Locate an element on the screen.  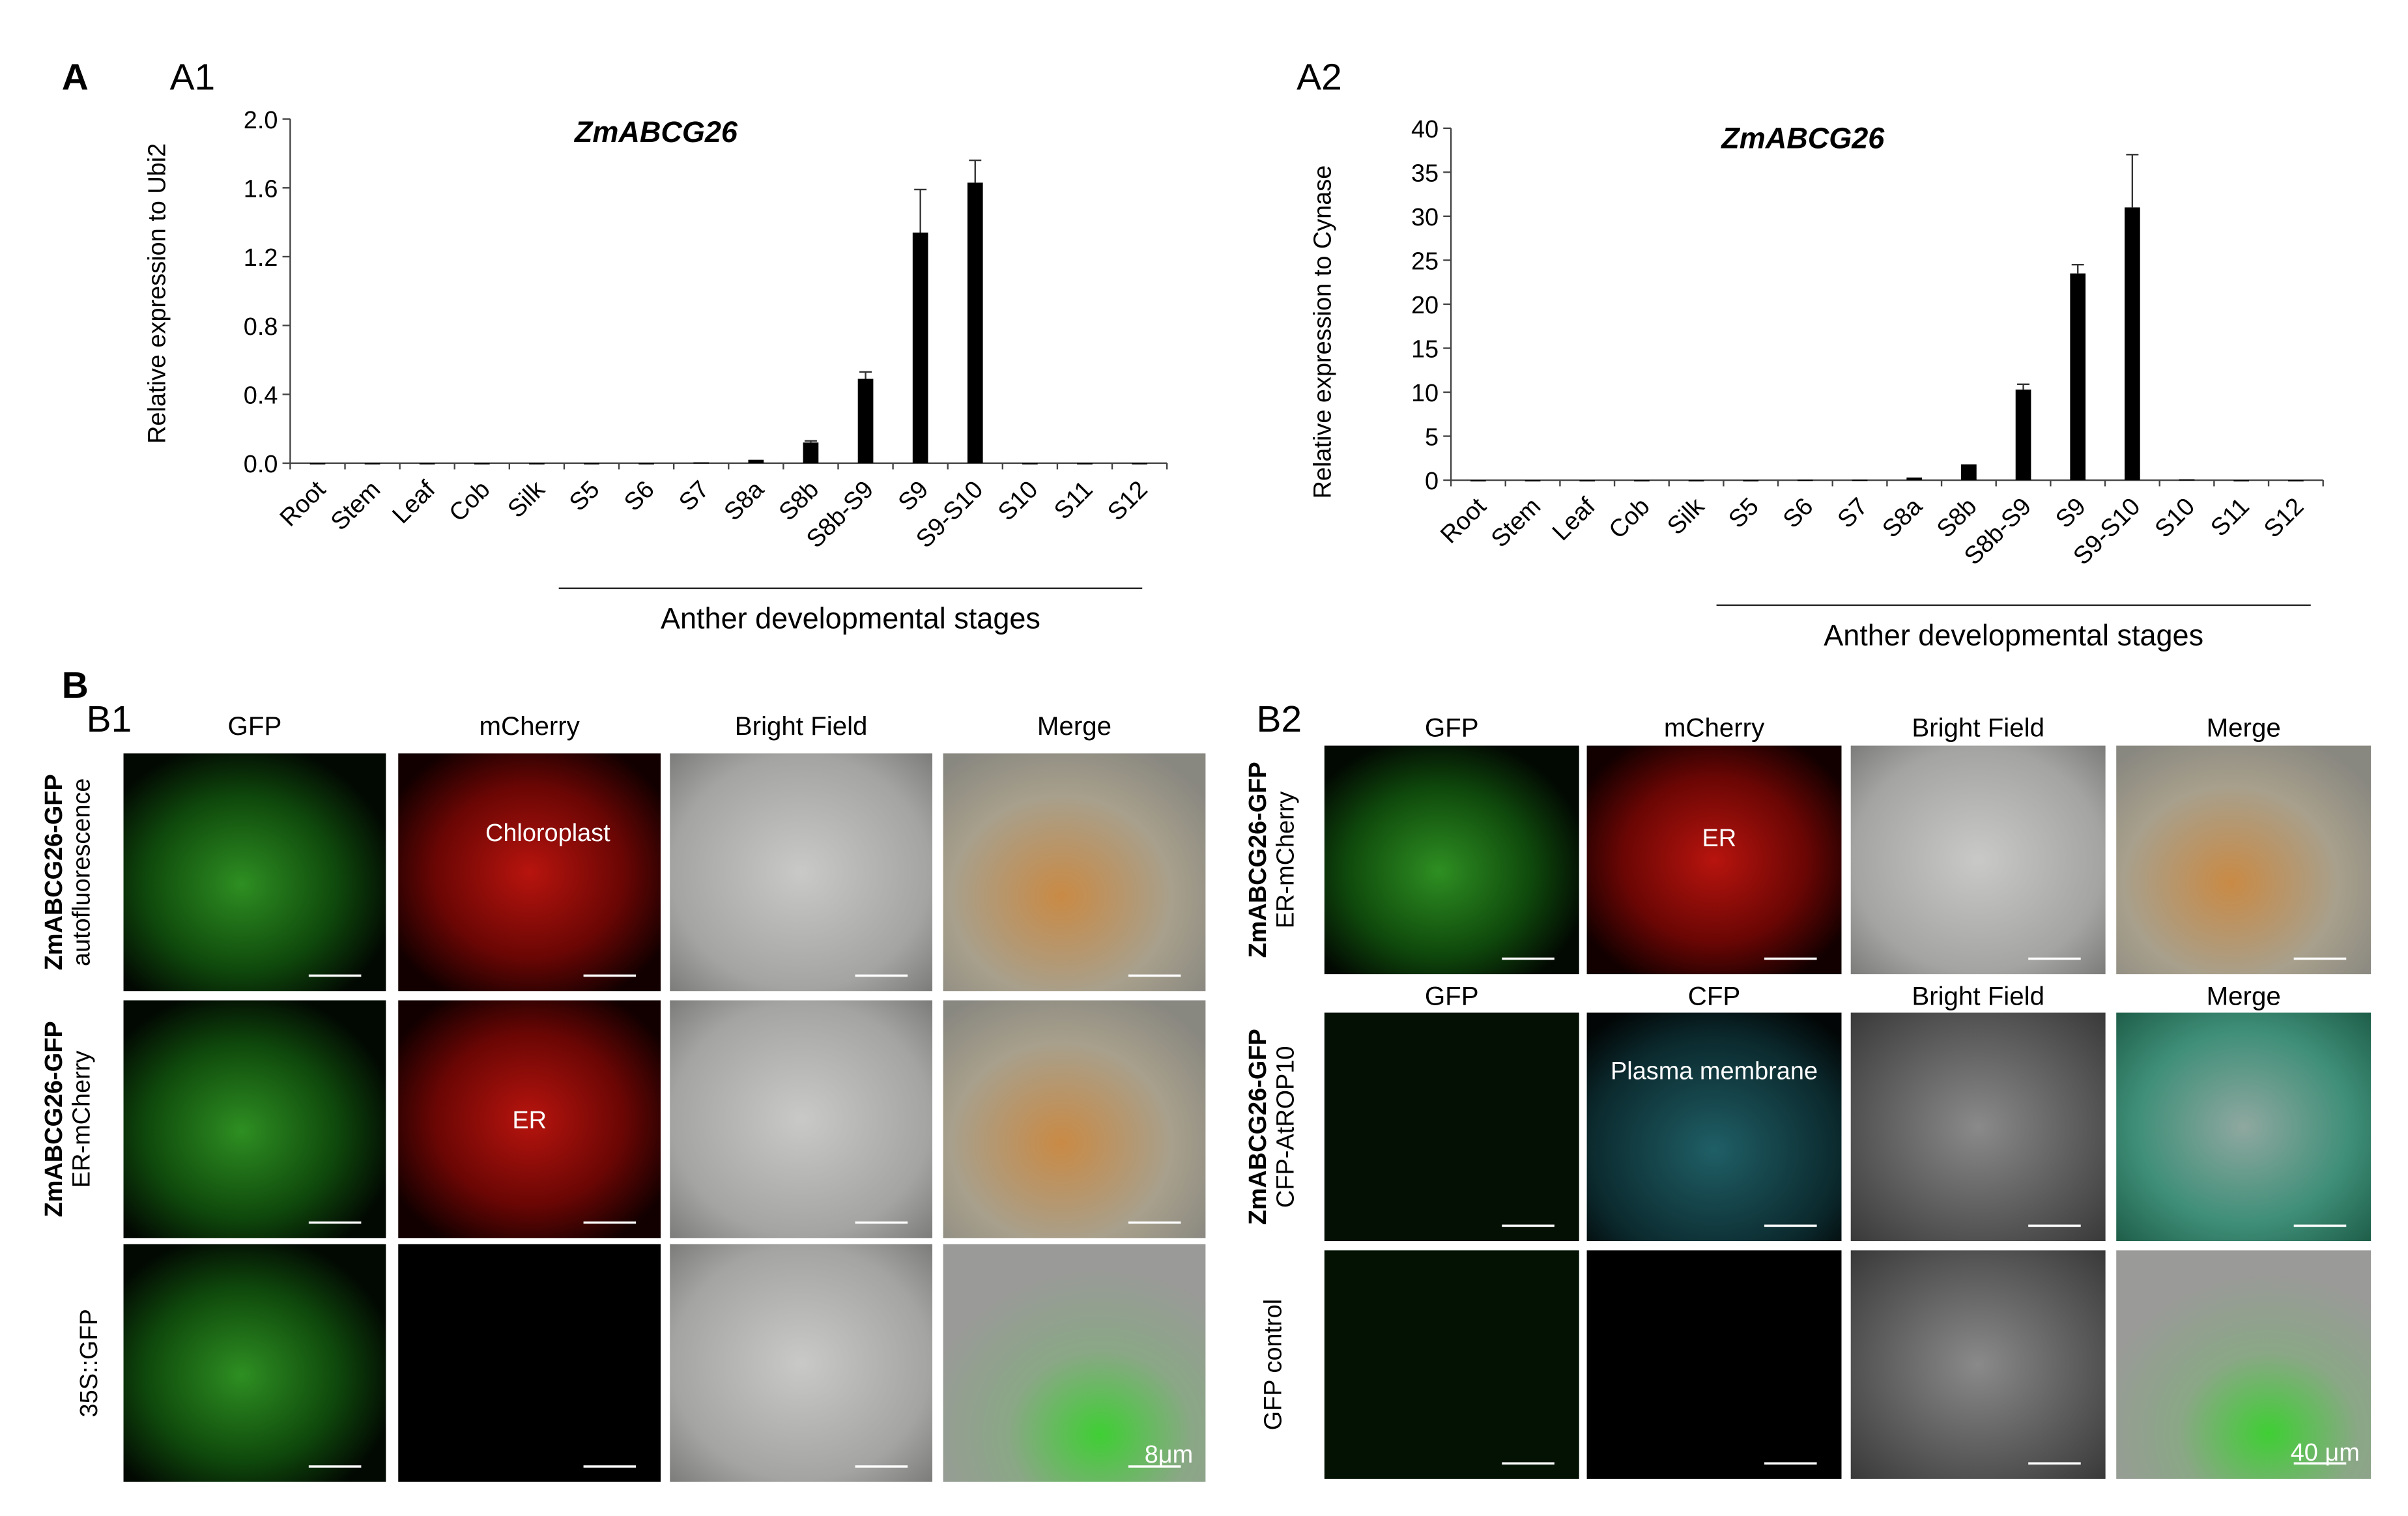
y-axis-label: Relative expression to Ubi2 is located at coordinates (157, 293).